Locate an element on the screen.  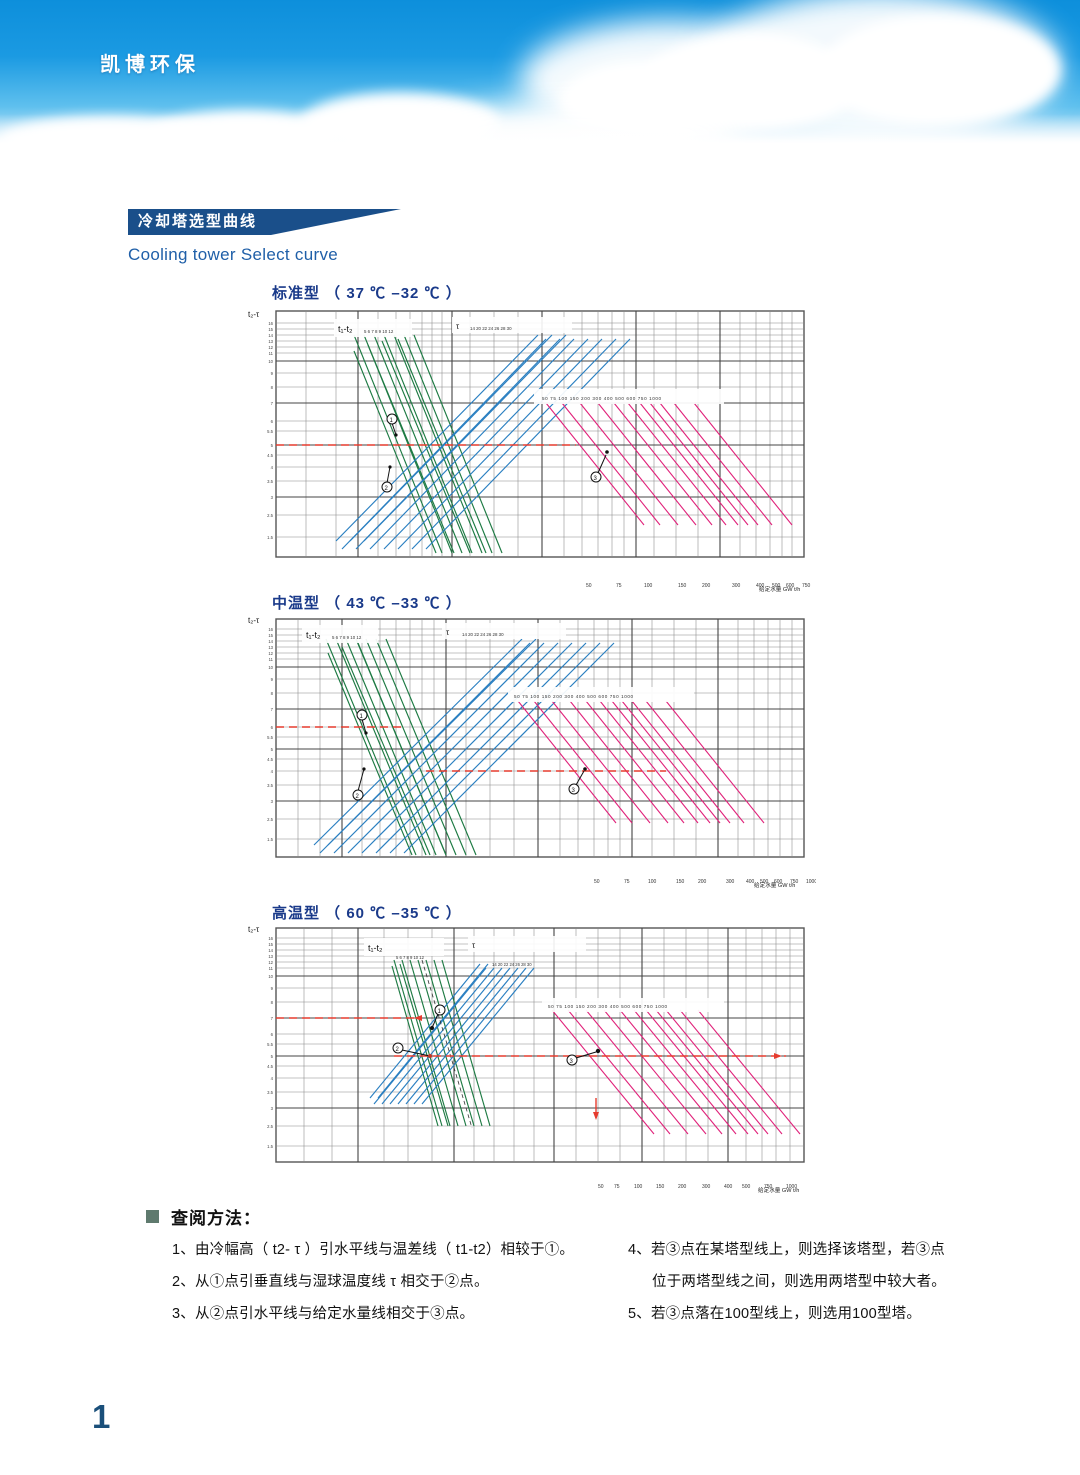
note-left-3: 3、从②点引水平线与给定水量线相交于③点。 is located at coordinates (323, 1314).